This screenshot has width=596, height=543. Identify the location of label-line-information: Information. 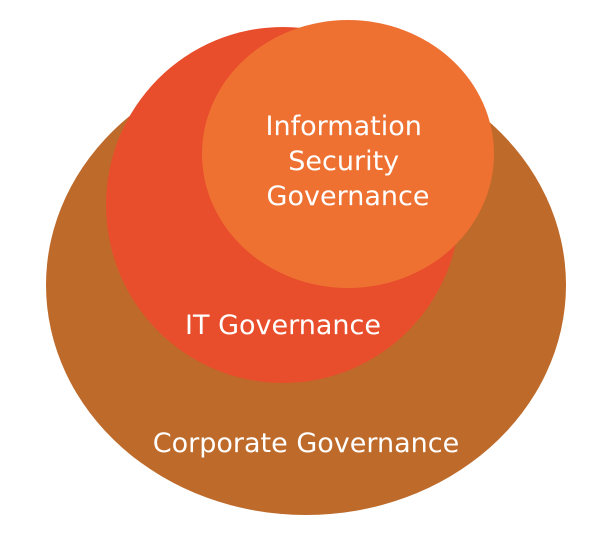
(344, 126).